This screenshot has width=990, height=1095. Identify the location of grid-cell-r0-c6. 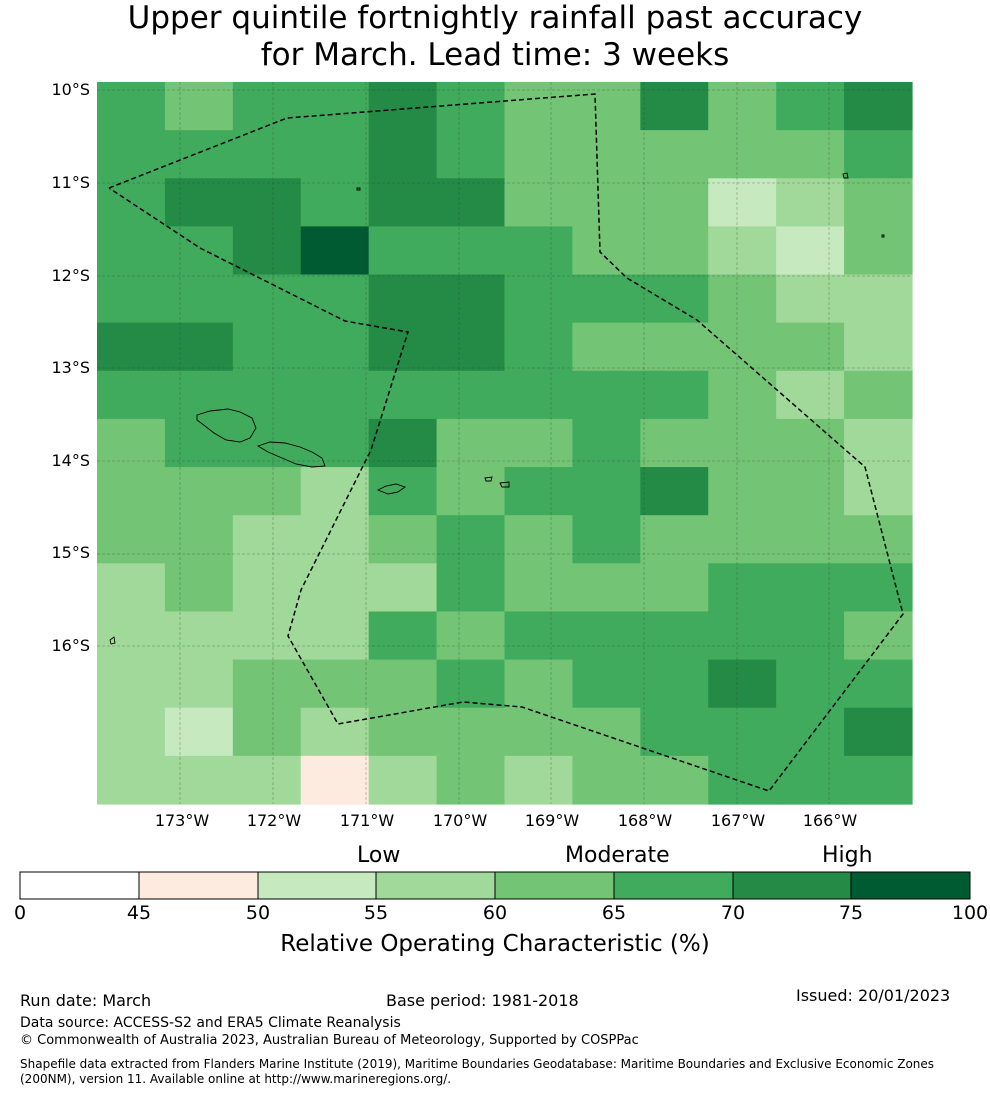
(539, 106).